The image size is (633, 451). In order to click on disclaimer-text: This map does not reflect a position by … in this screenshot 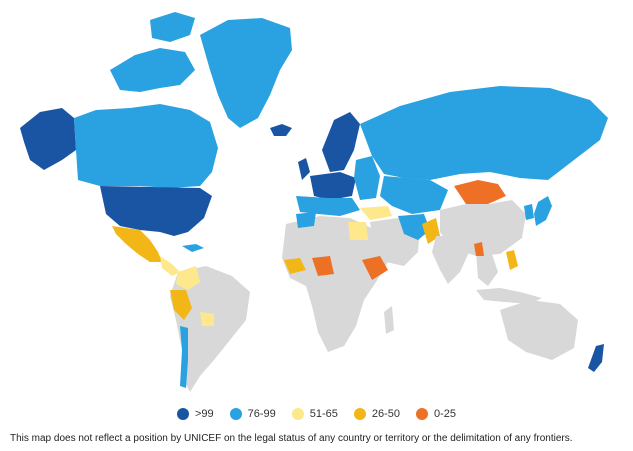, I will do `click(291, 438)`.